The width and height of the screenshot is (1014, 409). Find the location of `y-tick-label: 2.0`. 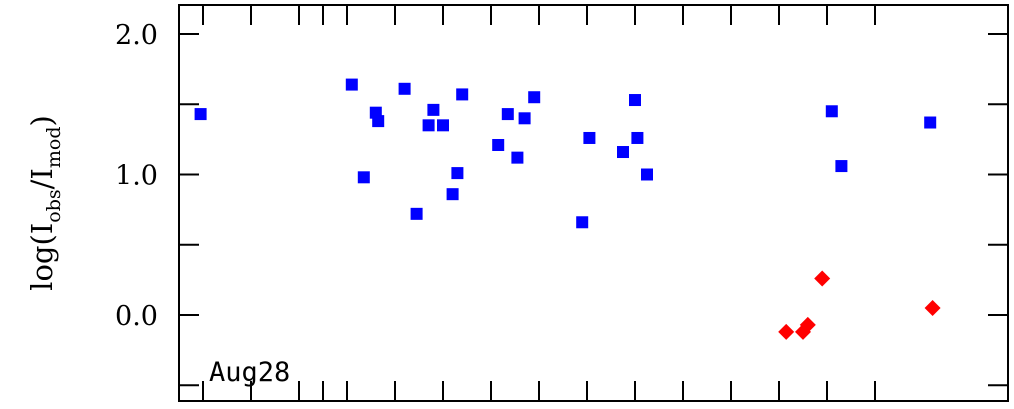

y-tick-label: 2.0 is located at coordinates (136, 35).